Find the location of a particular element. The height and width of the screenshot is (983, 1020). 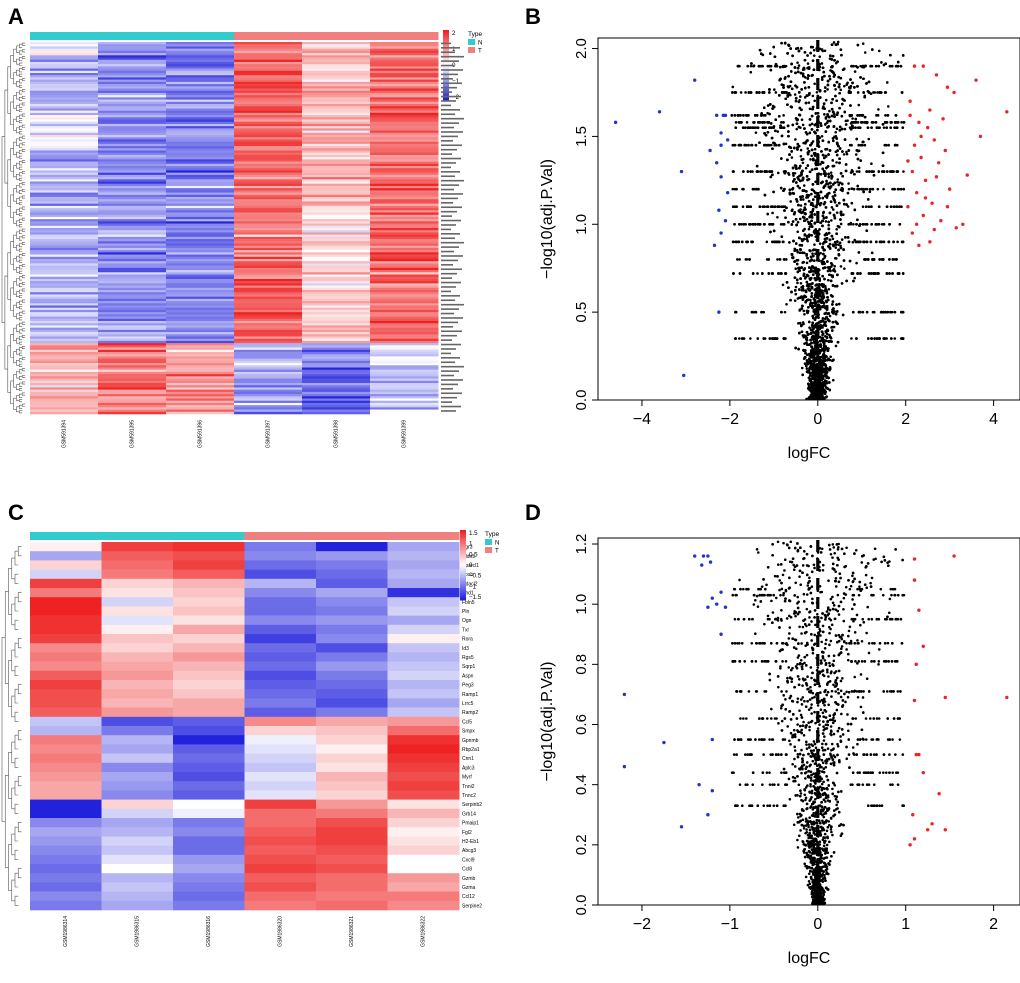

color-scale-step is located at coordinates (446, 71).